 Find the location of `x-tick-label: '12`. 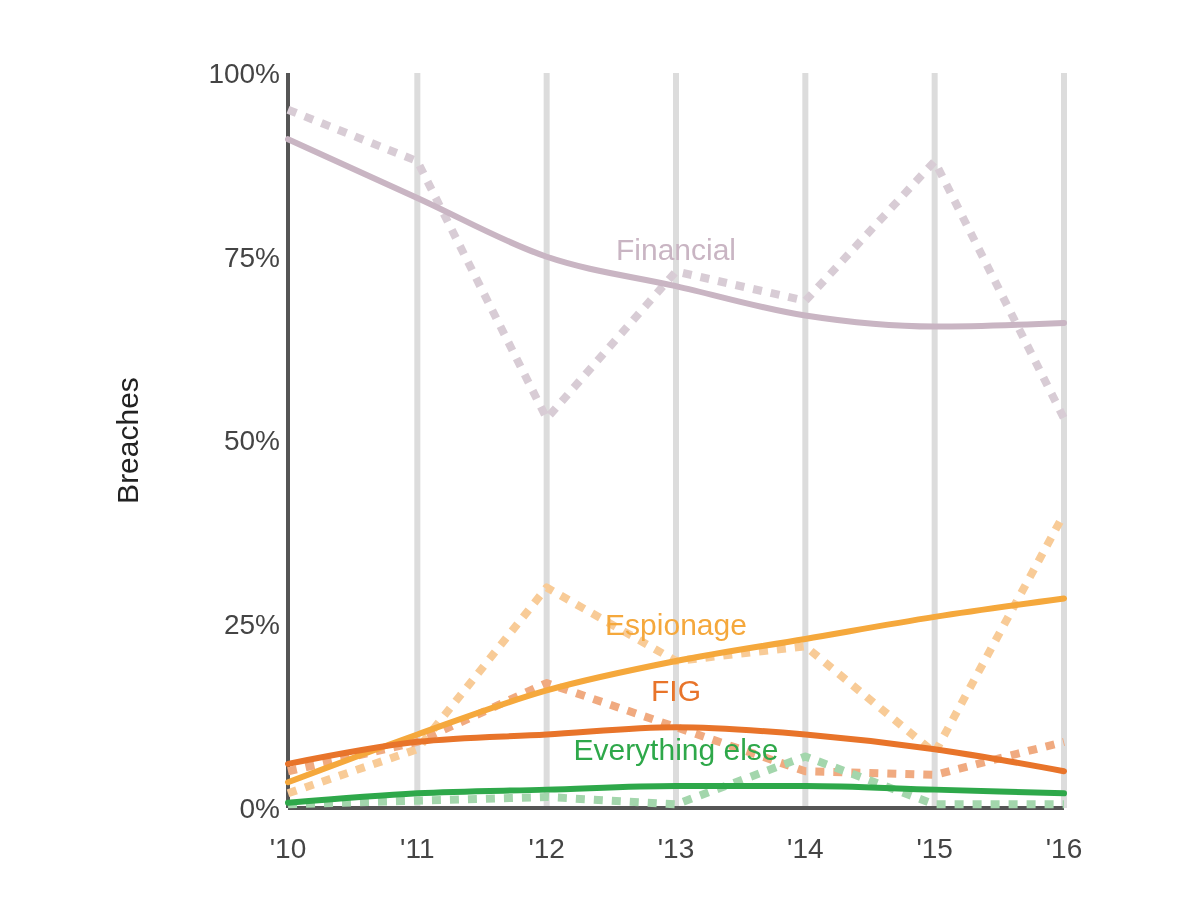

x-tick-label: '12 is located at coordinates (546, 848).